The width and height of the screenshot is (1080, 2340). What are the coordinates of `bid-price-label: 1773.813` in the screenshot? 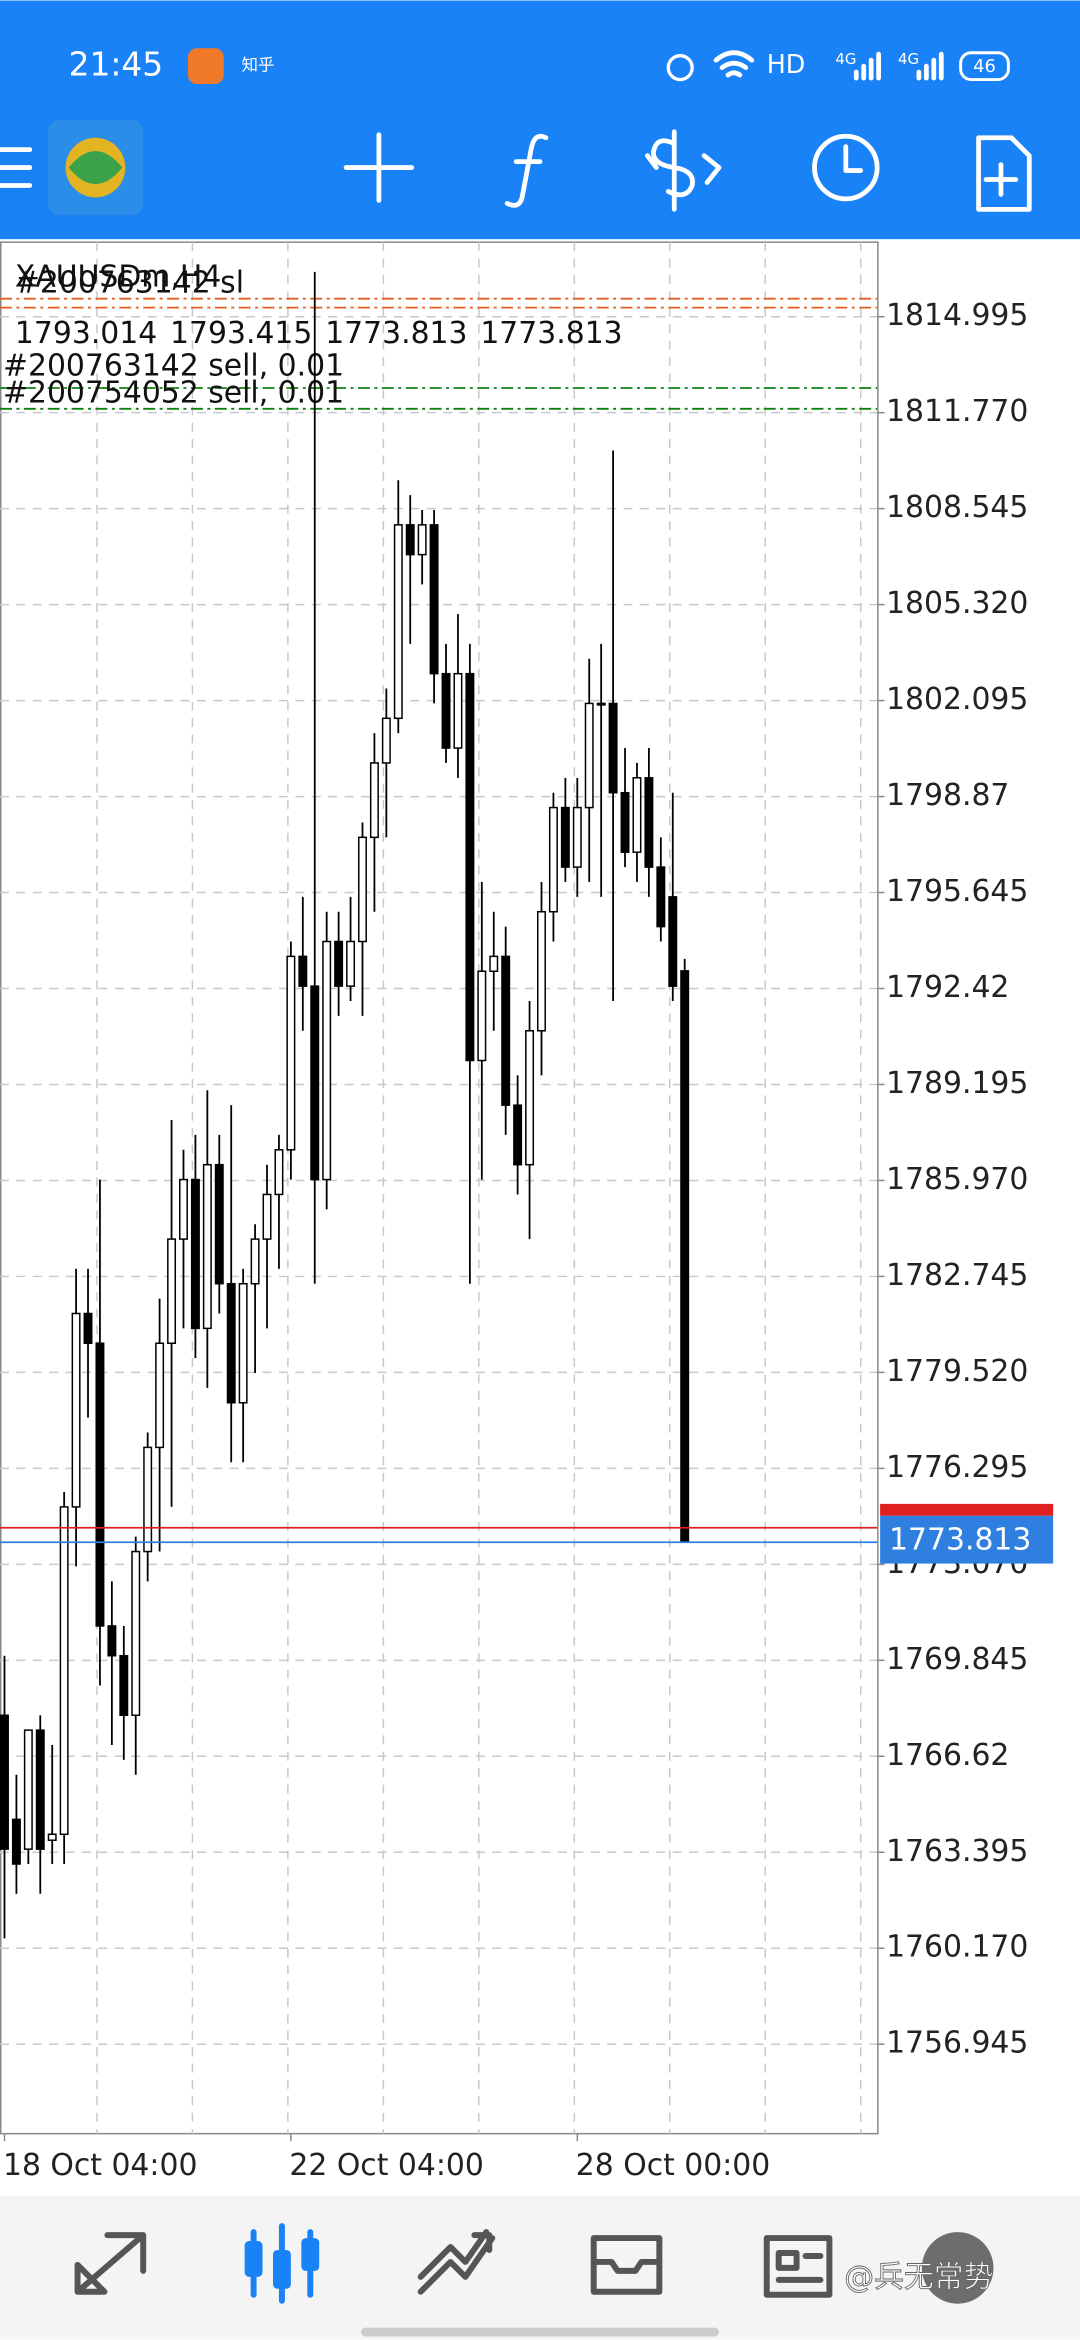 It's located at (960, 1540).